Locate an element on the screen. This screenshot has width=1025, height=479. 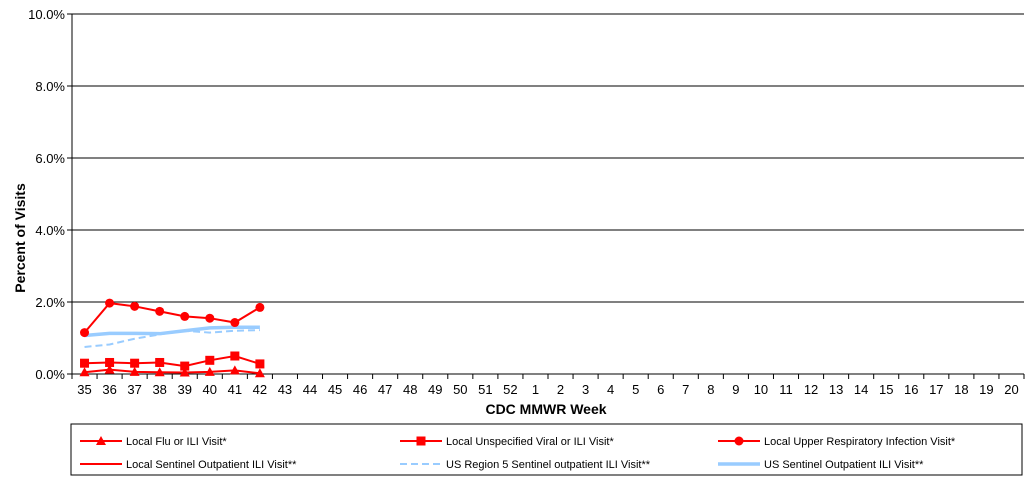
x-tick-label: 9 is located at coordinates (735, 389).